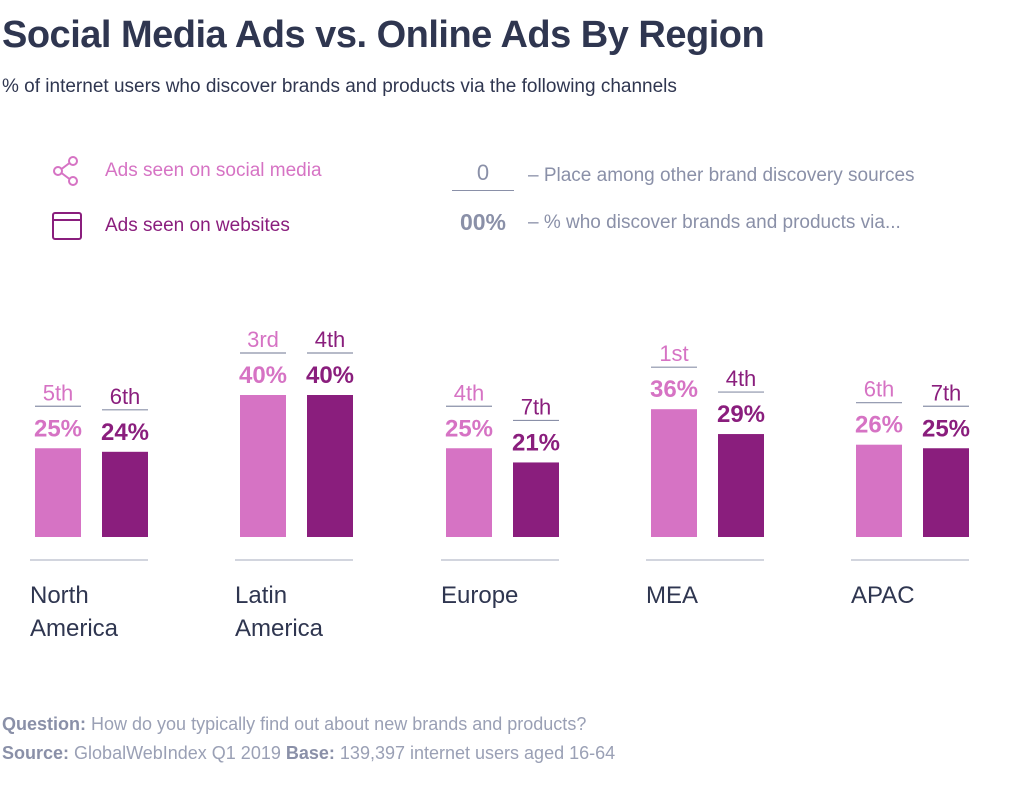  What do you see at coordinates (67, 226) in the screenshot?
I see `browser-window-icon` at bounding box center [67, 226].